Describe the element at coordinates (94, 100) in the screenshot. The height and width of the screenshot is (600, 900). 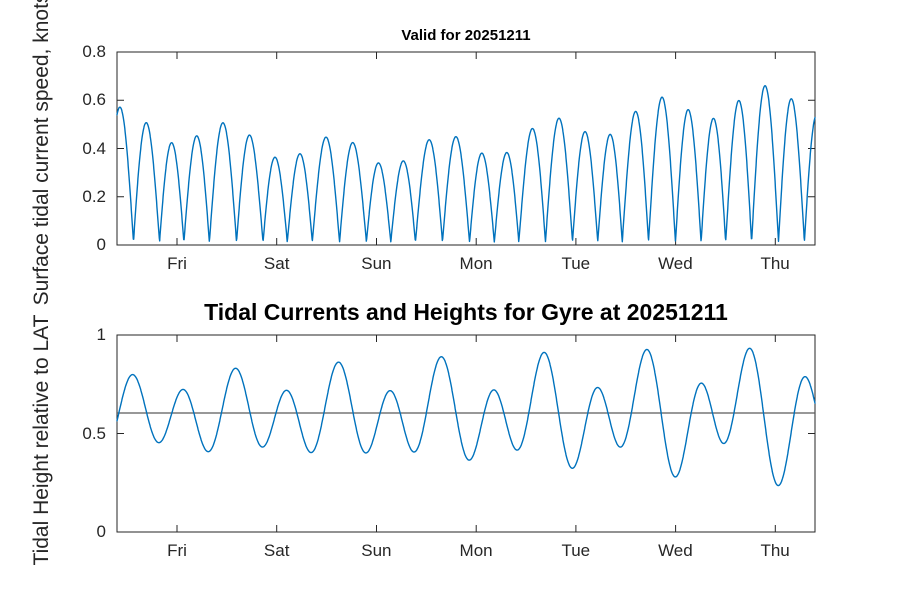
I see `ytick-label: 0.6` at that location.